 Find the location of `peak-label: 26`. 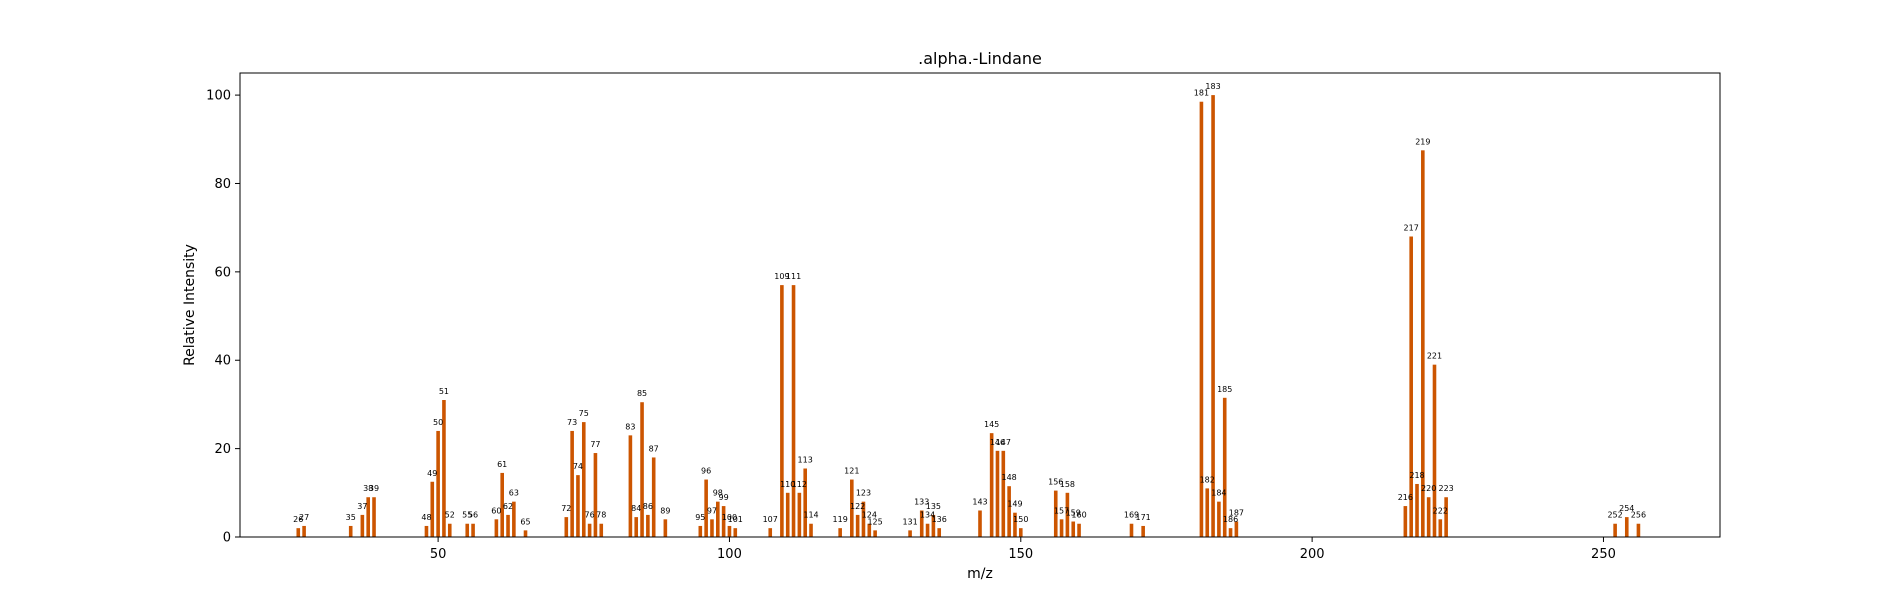

peak-label: 26 is located at coordinates (298, 519).